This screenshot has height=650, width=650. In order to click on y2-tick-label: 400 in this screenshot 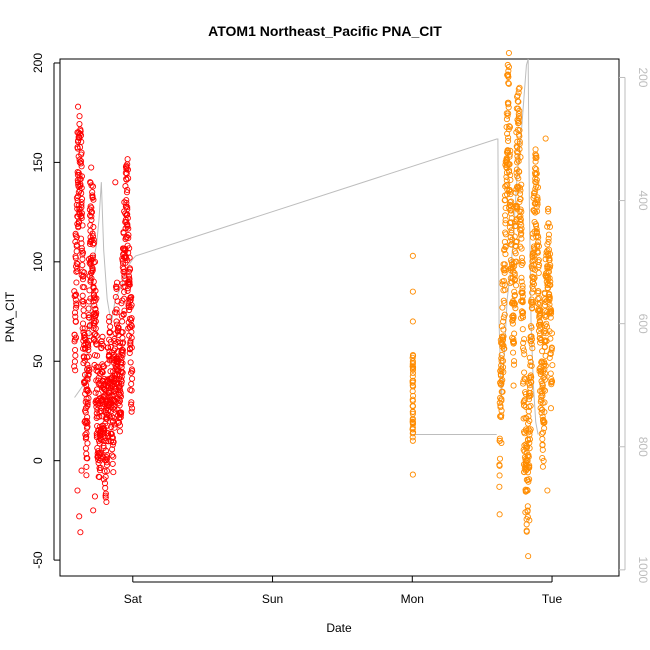, I will do `click(643, 201)`.